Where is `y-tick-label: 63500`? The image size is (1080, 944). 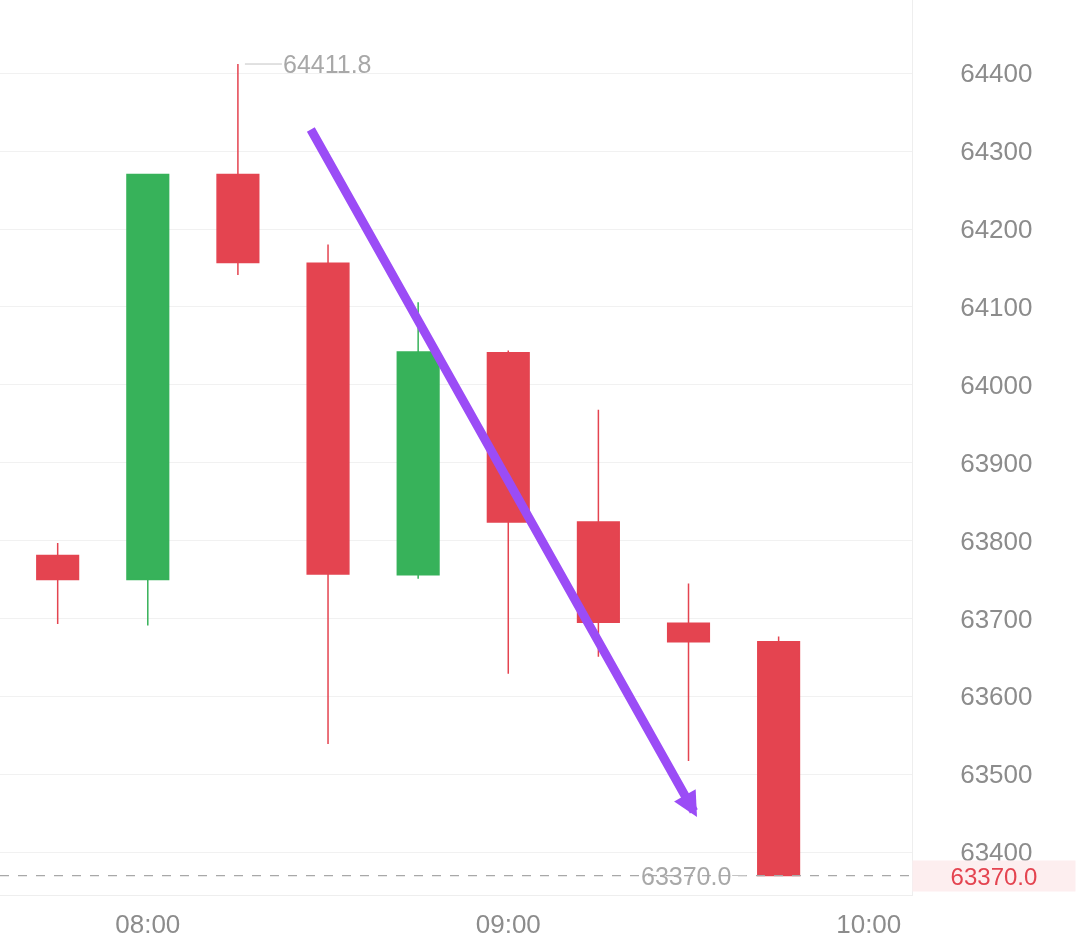
y-tick-label: 63500 is located at coordinates (996, 774).